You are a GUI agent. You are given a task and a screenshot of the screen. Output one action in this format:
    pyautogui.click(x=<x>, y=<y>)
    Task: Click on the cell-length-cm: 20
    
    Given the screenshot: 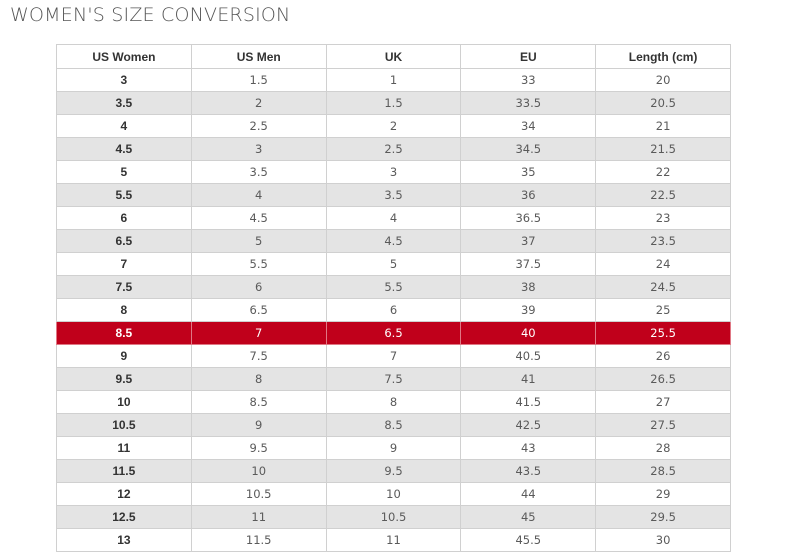 What is the action you would take?
    pyautogui.click(x=663, y=80)
    